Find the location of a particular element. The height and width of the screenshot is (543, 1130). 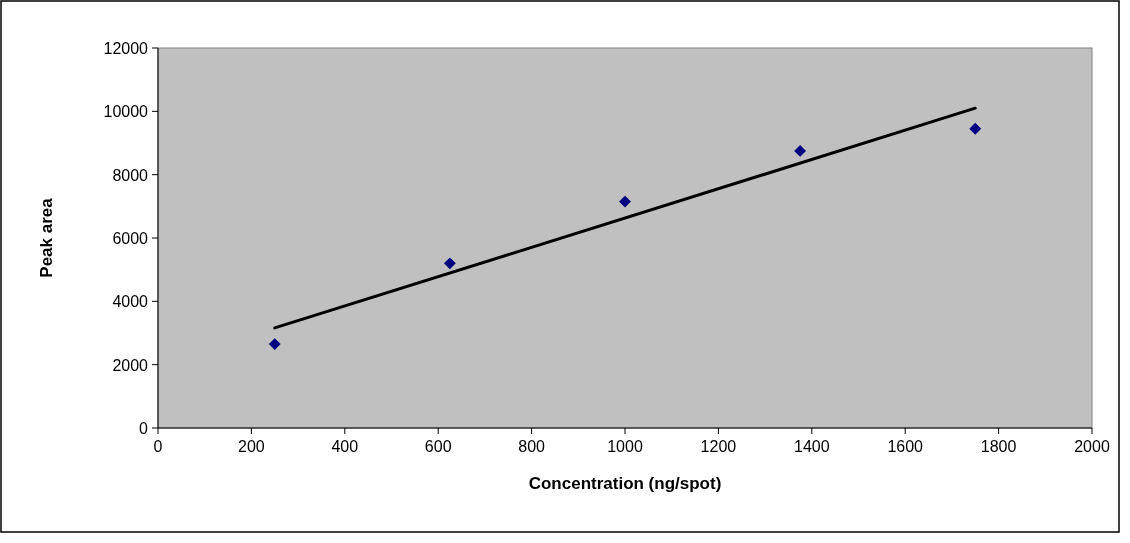

y-tick-label: 2000 is located at coordinates (130, 365).